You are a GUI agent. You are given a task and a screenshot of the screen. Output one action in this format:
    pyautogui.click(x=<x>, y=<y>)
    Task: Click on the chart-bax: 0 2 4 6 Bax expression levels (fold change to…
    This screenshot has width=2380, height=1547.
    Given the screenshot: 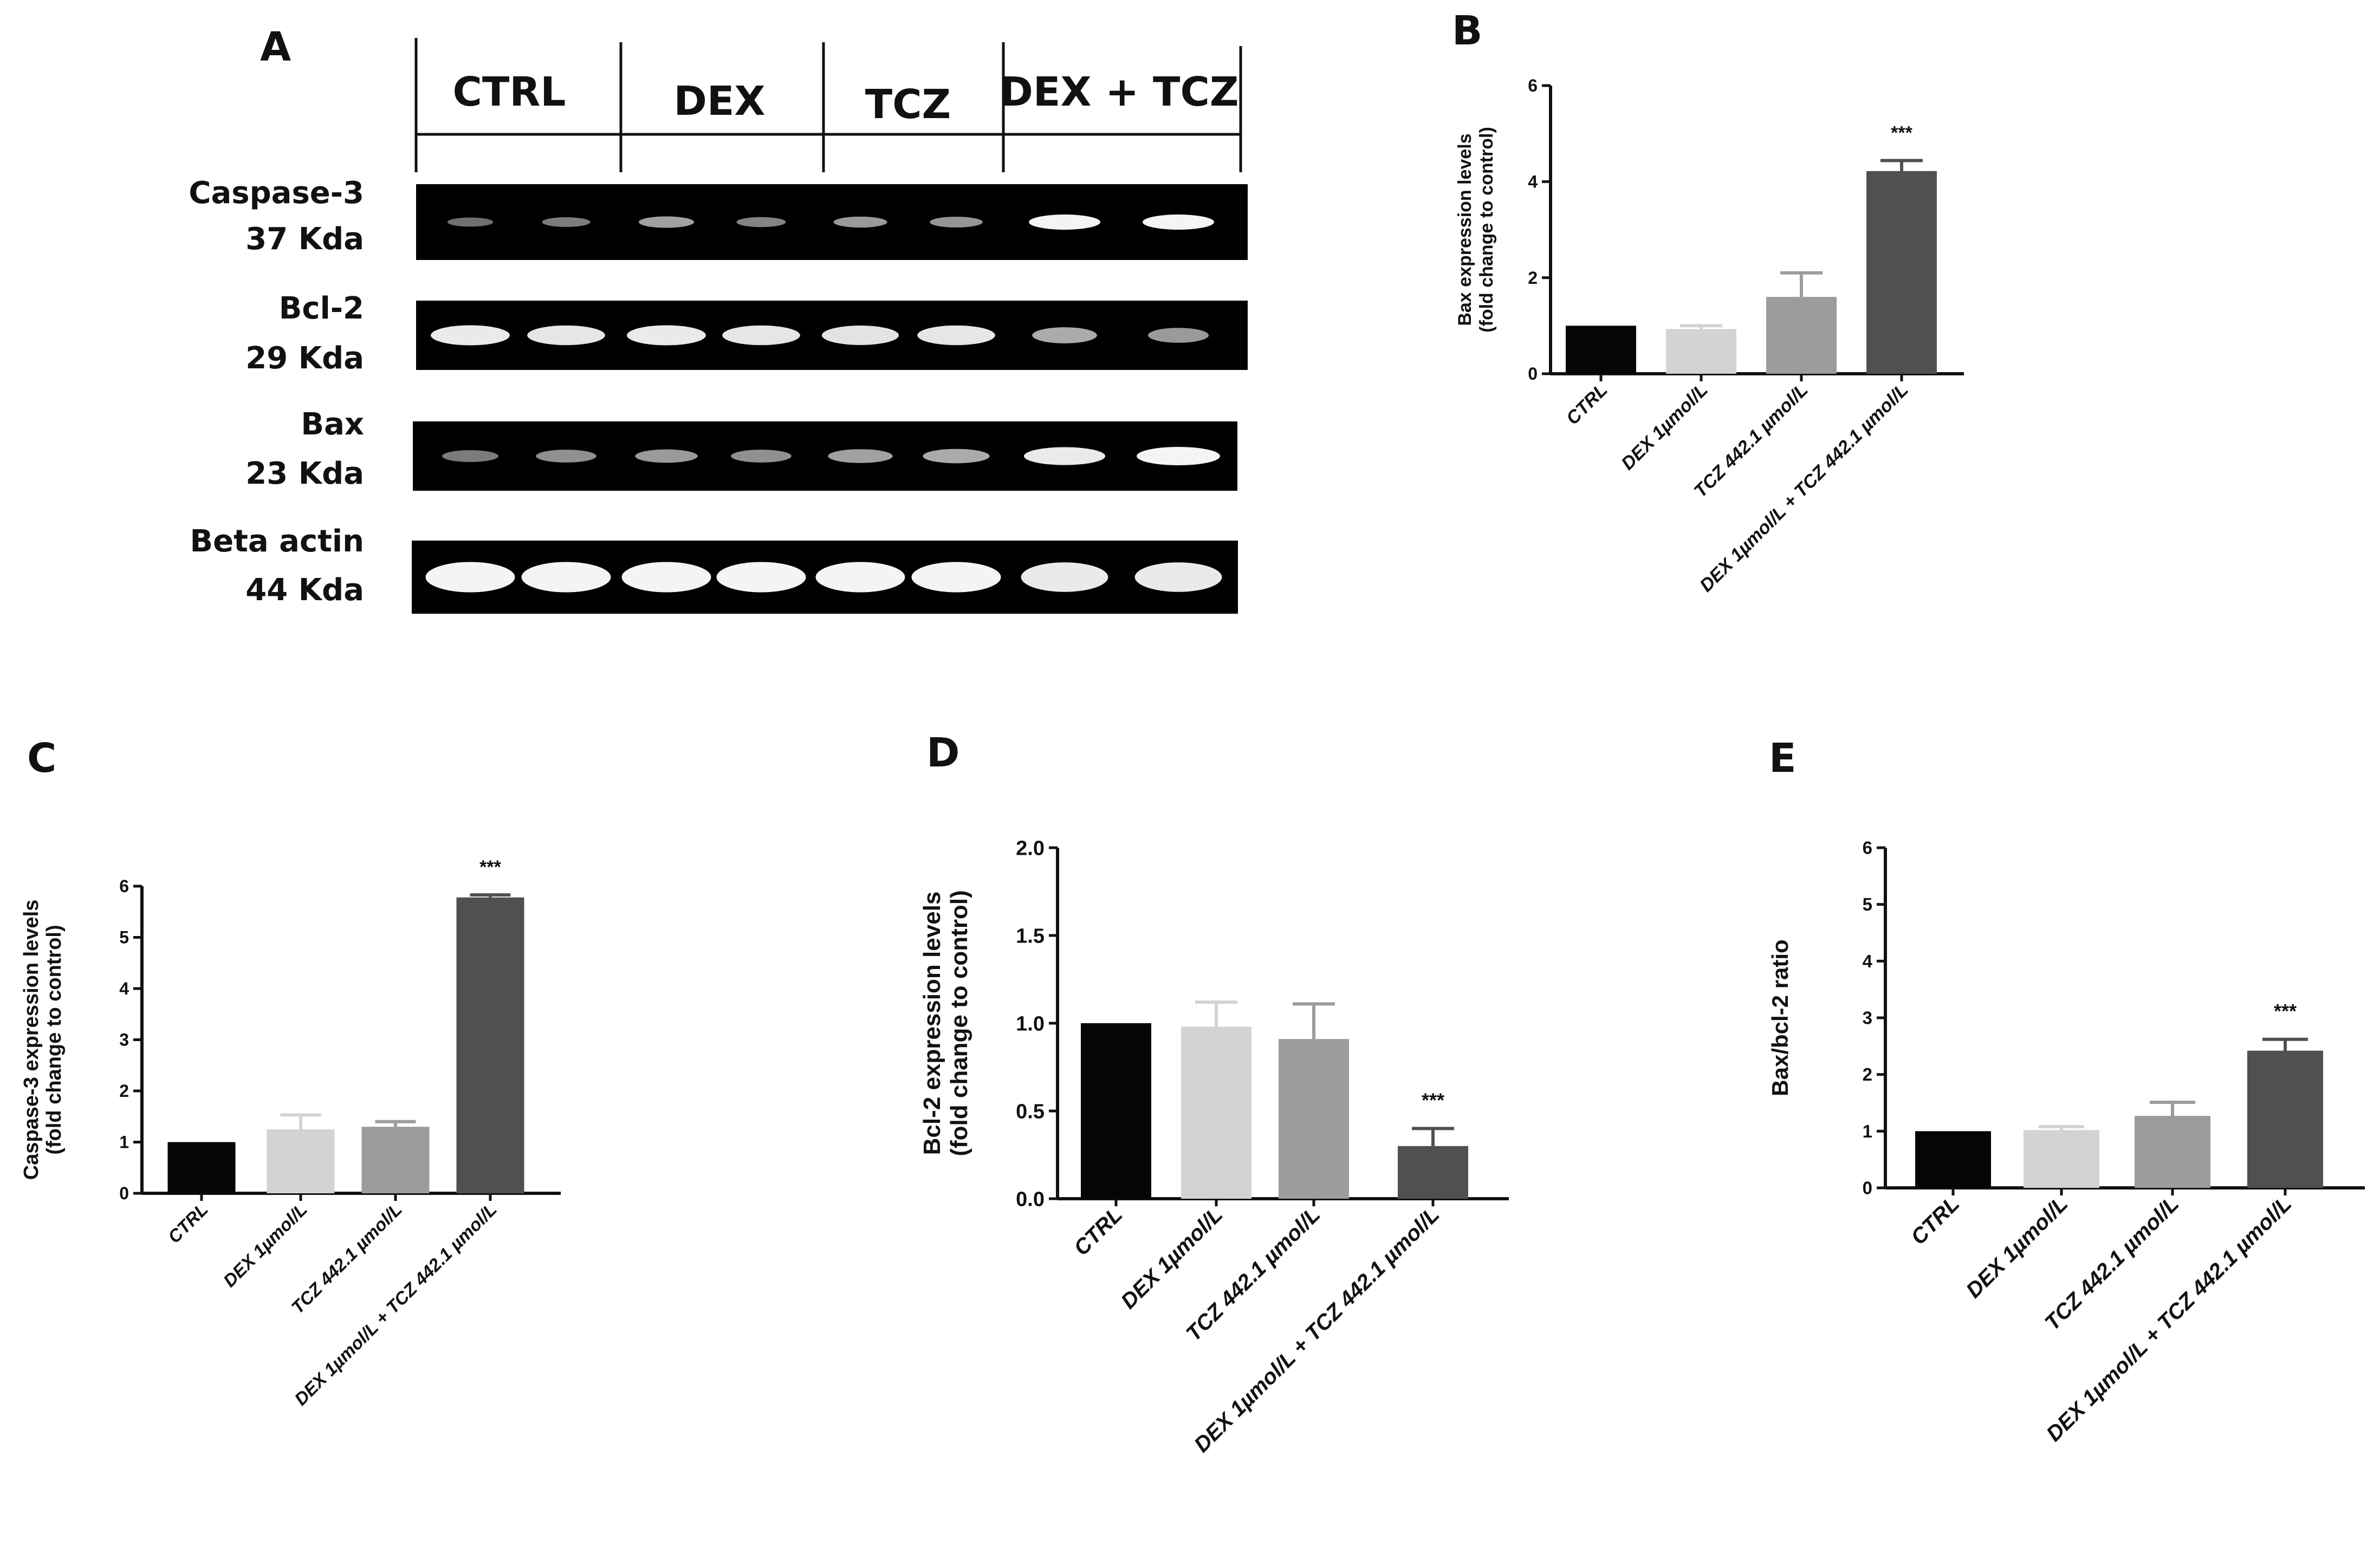 What is the action you would take?
    pyautogui.click(x=1709, y=336)
    